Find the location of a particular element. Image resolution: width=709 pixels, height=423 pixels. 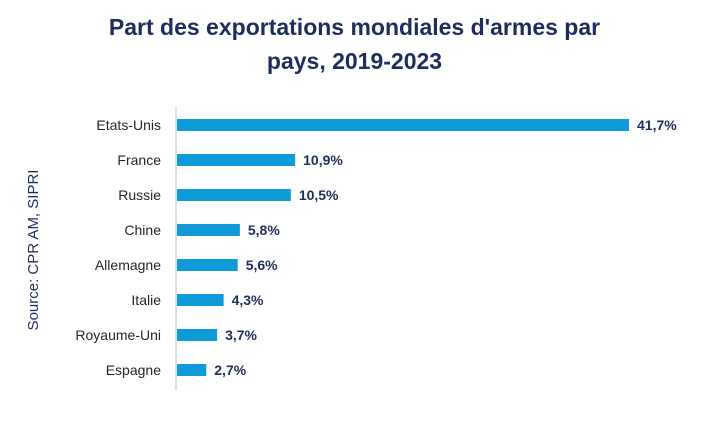

value-label: 10,9% is located at coordinates (323, 160).